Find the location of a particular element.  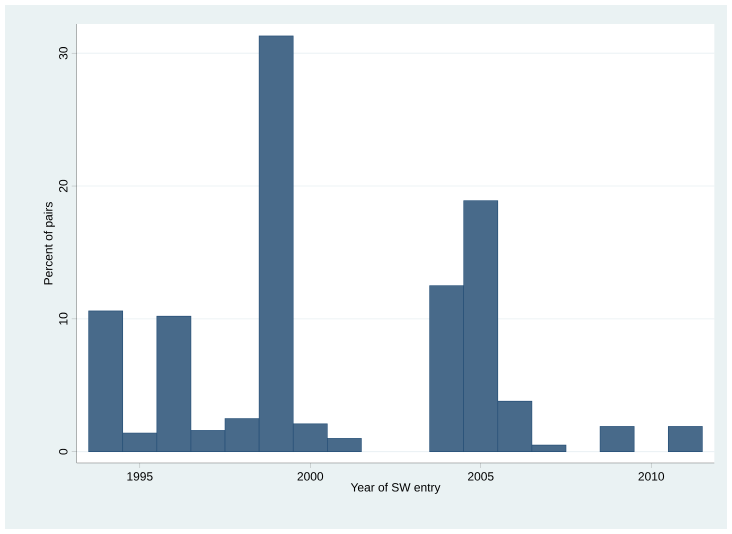

x-axis-title: Year of SW entry is located at coordinates (395, 488).